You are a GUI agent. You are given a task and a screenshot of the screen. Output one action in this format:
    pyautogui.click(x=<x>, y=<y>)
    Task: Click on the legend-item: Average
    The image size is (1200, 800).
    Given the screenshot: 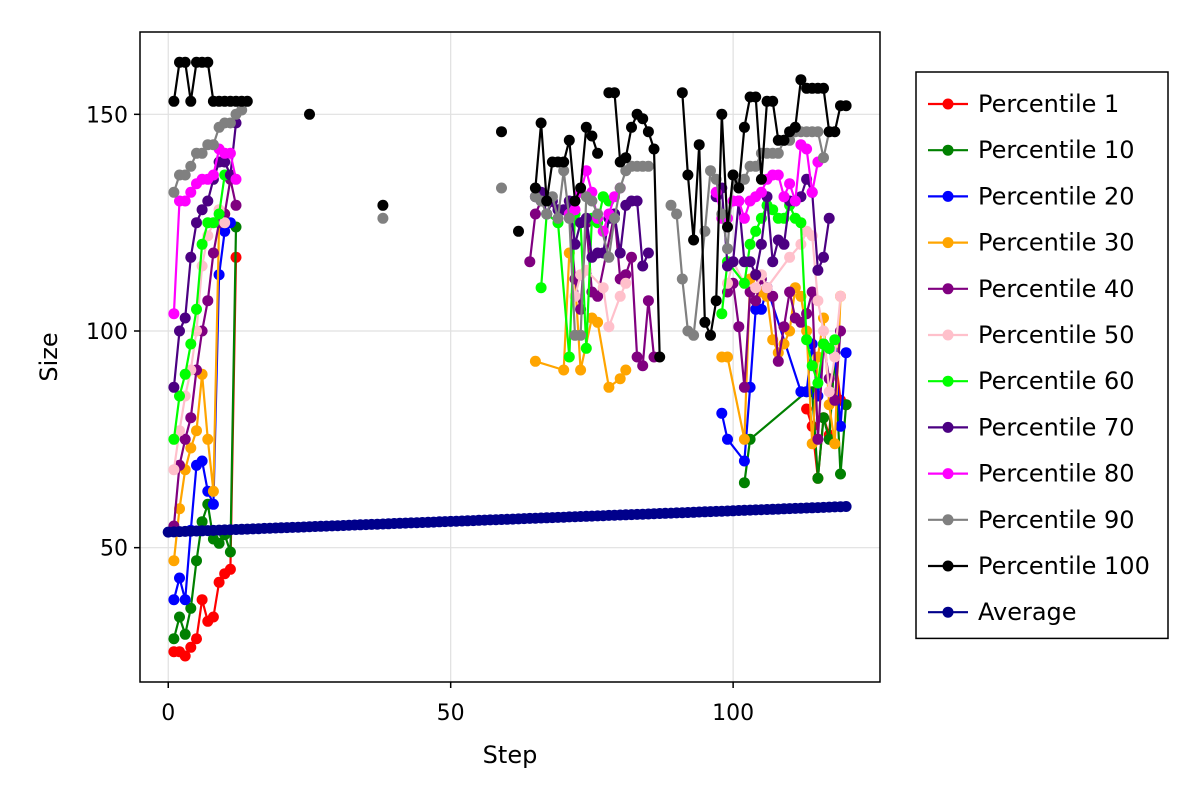 What is the action you would take?
    pyautogui.click(x=1002, y=612)
    